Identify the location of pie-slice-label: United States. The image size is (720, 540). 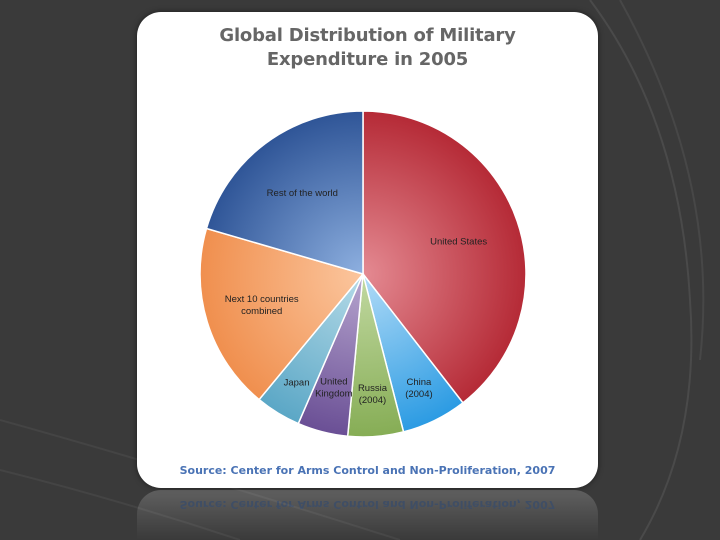
(458, 241).